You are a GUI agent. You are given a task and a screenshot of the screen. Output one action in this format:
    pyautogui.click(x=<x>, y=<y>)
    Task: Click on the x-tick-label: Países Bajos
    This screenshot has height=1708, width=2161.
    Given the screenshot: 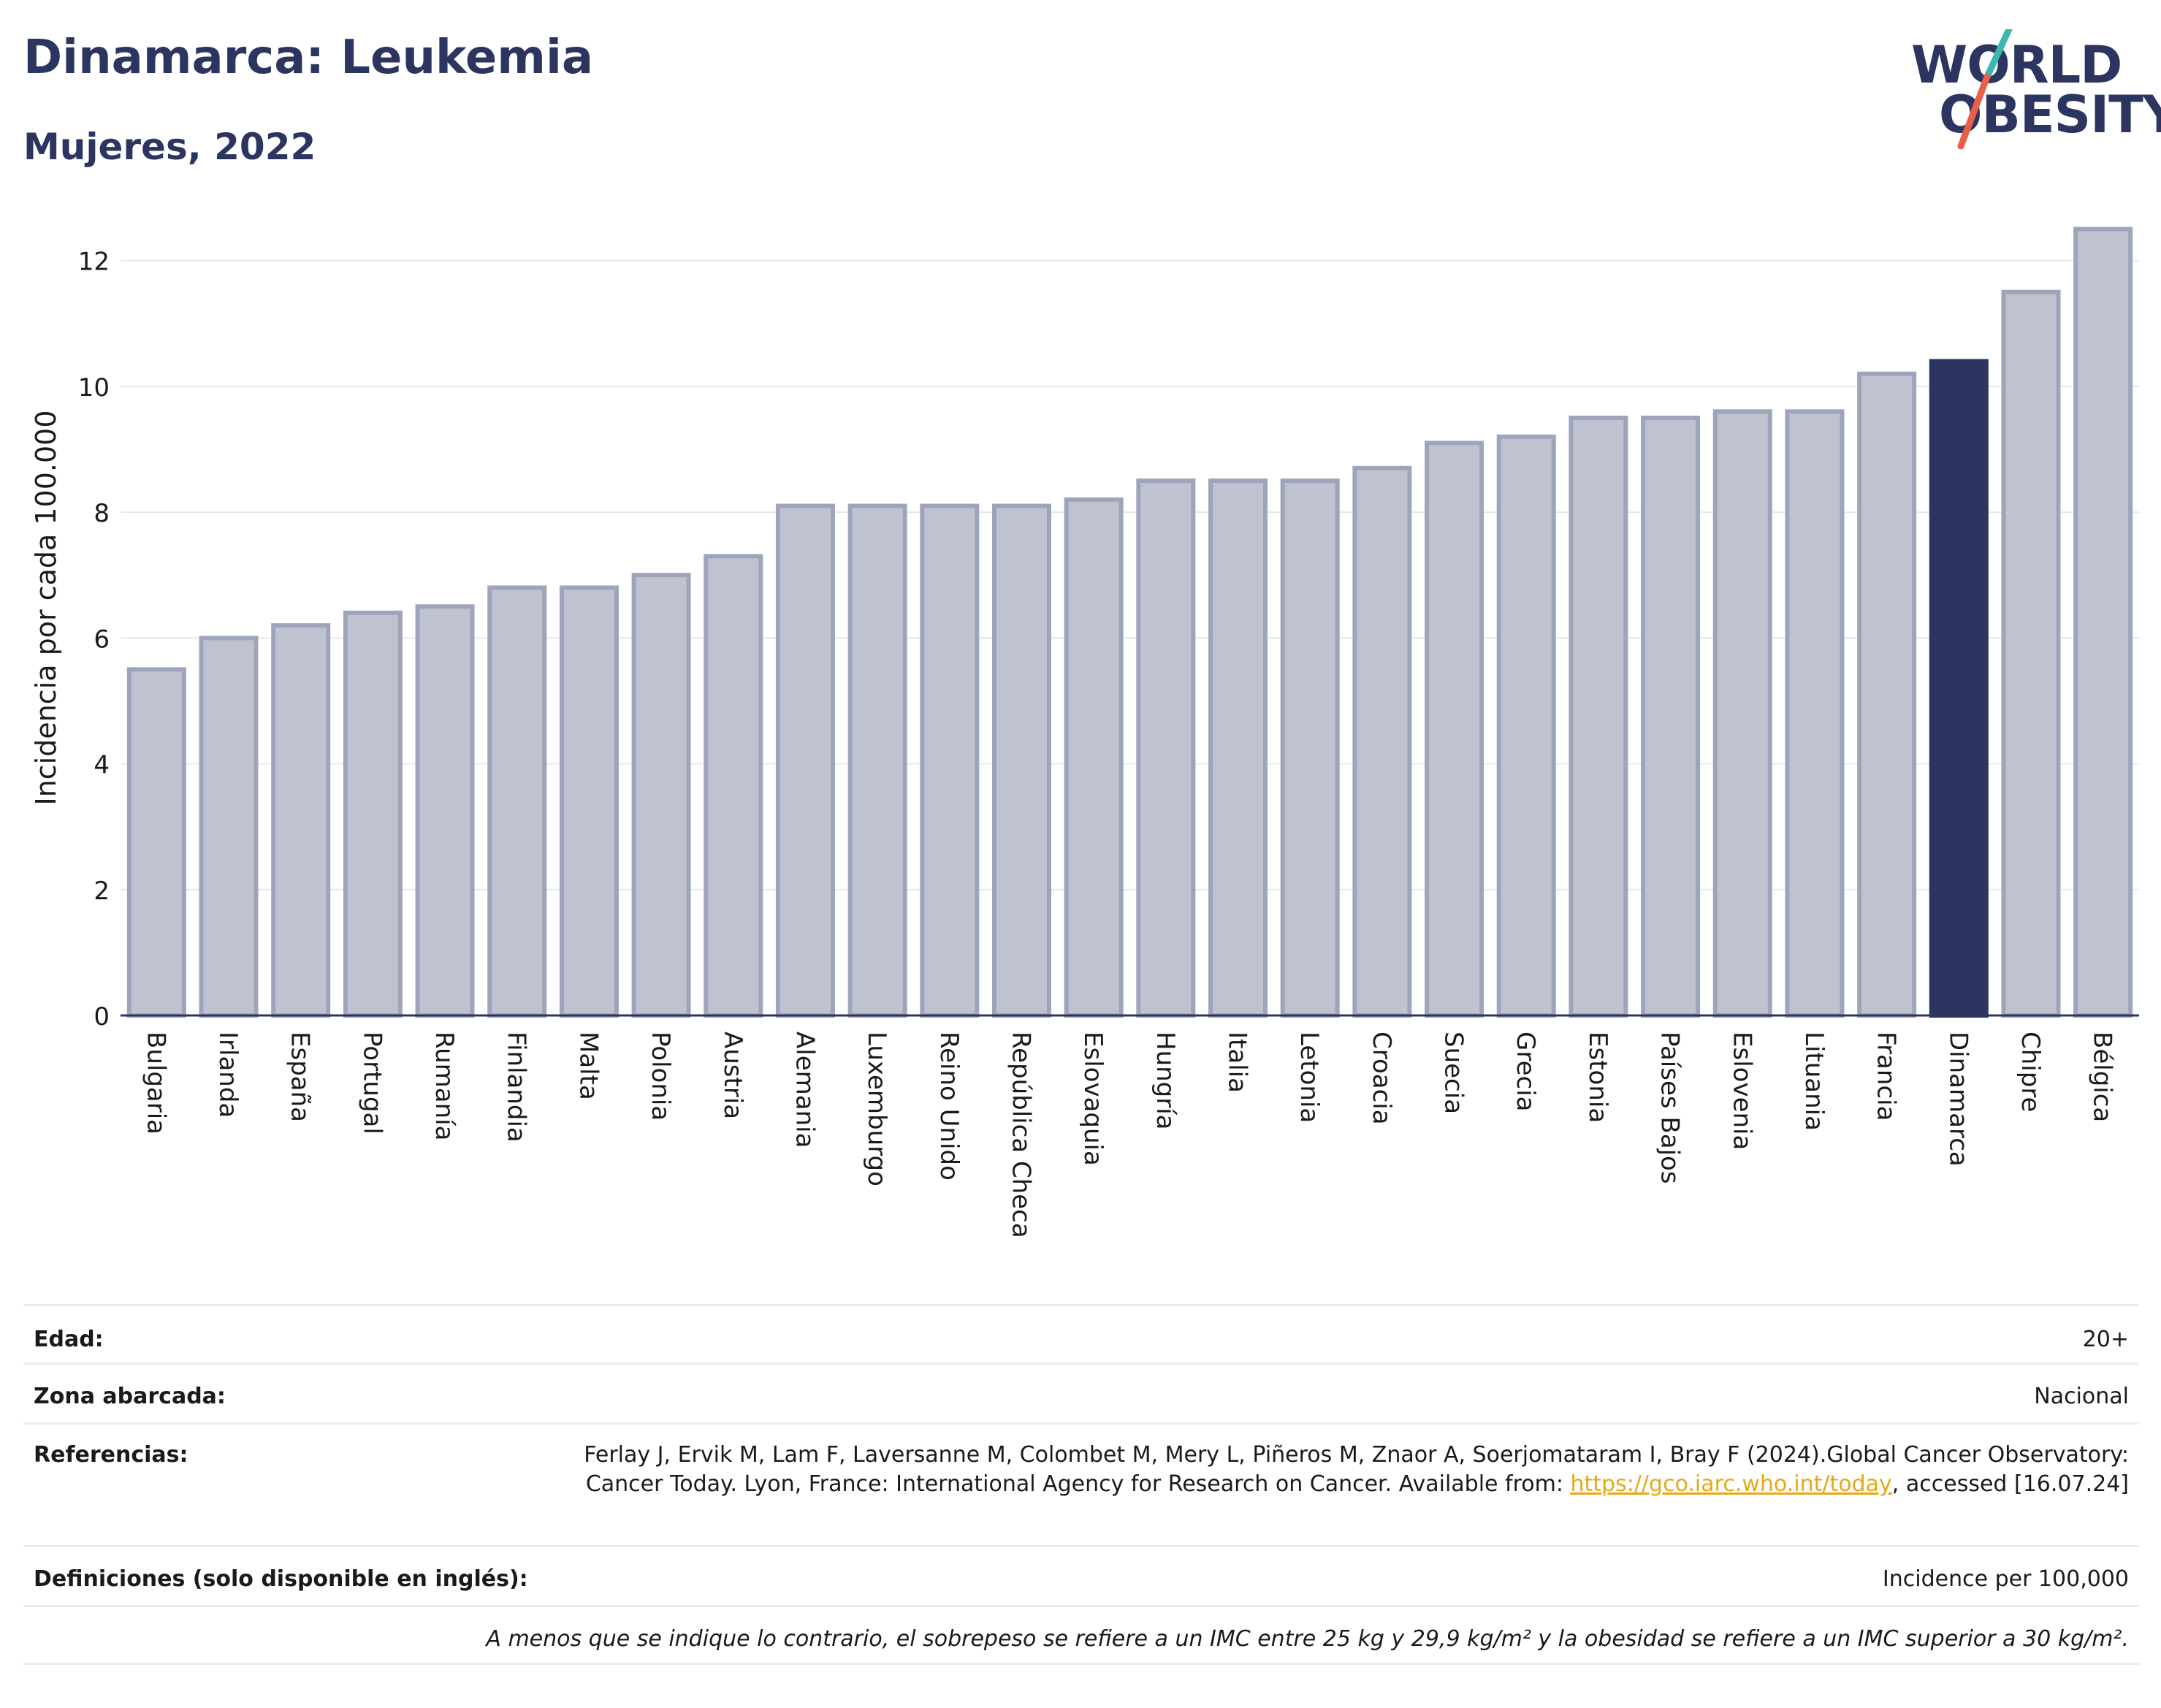 What is the action you would take?
    pyautogui.click(x=1670, y=1108)
    